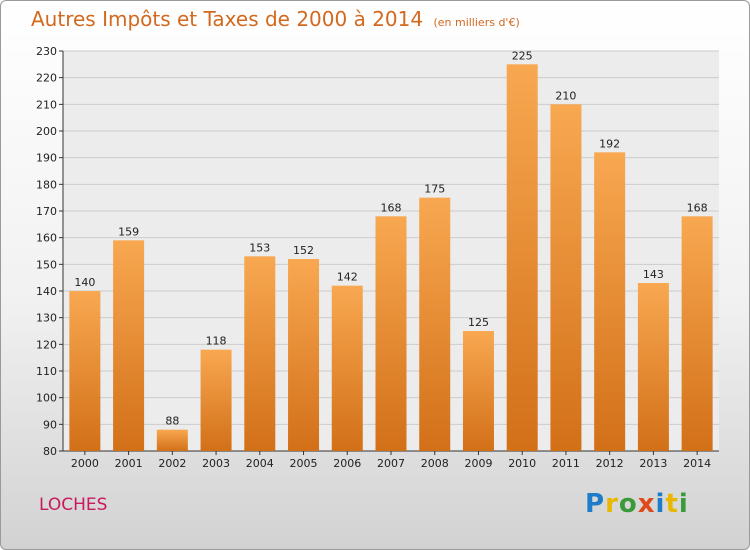  I want to click on bar-2009, so click(478, 391).